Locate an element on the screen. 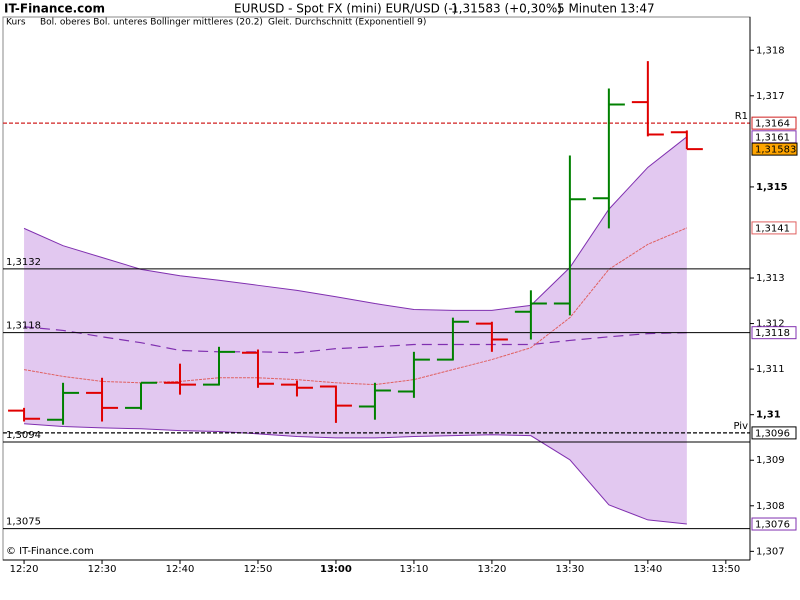 Image resolution: width=800 pixels, height=600 pixels. y-tick-label: 1,31 is located at coordinates (768, 415).